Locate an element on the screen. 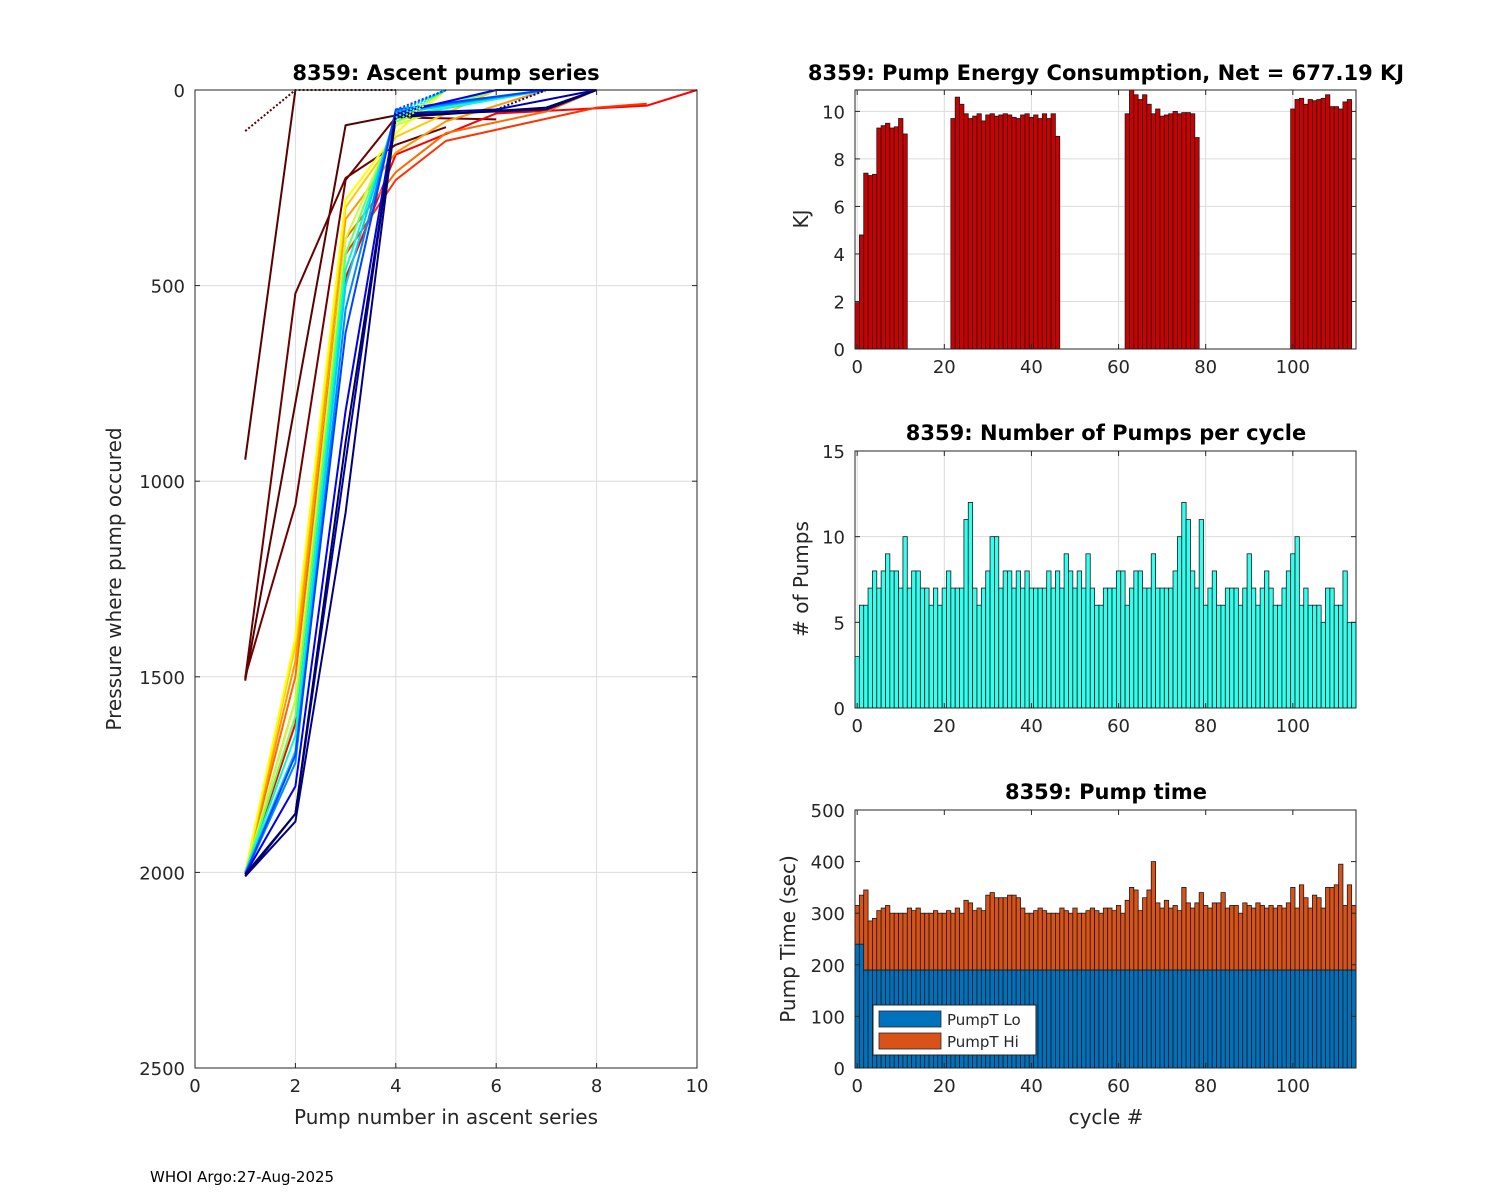  pumptime-y-tick-label: 0 is located at coordinates (839, 1069).